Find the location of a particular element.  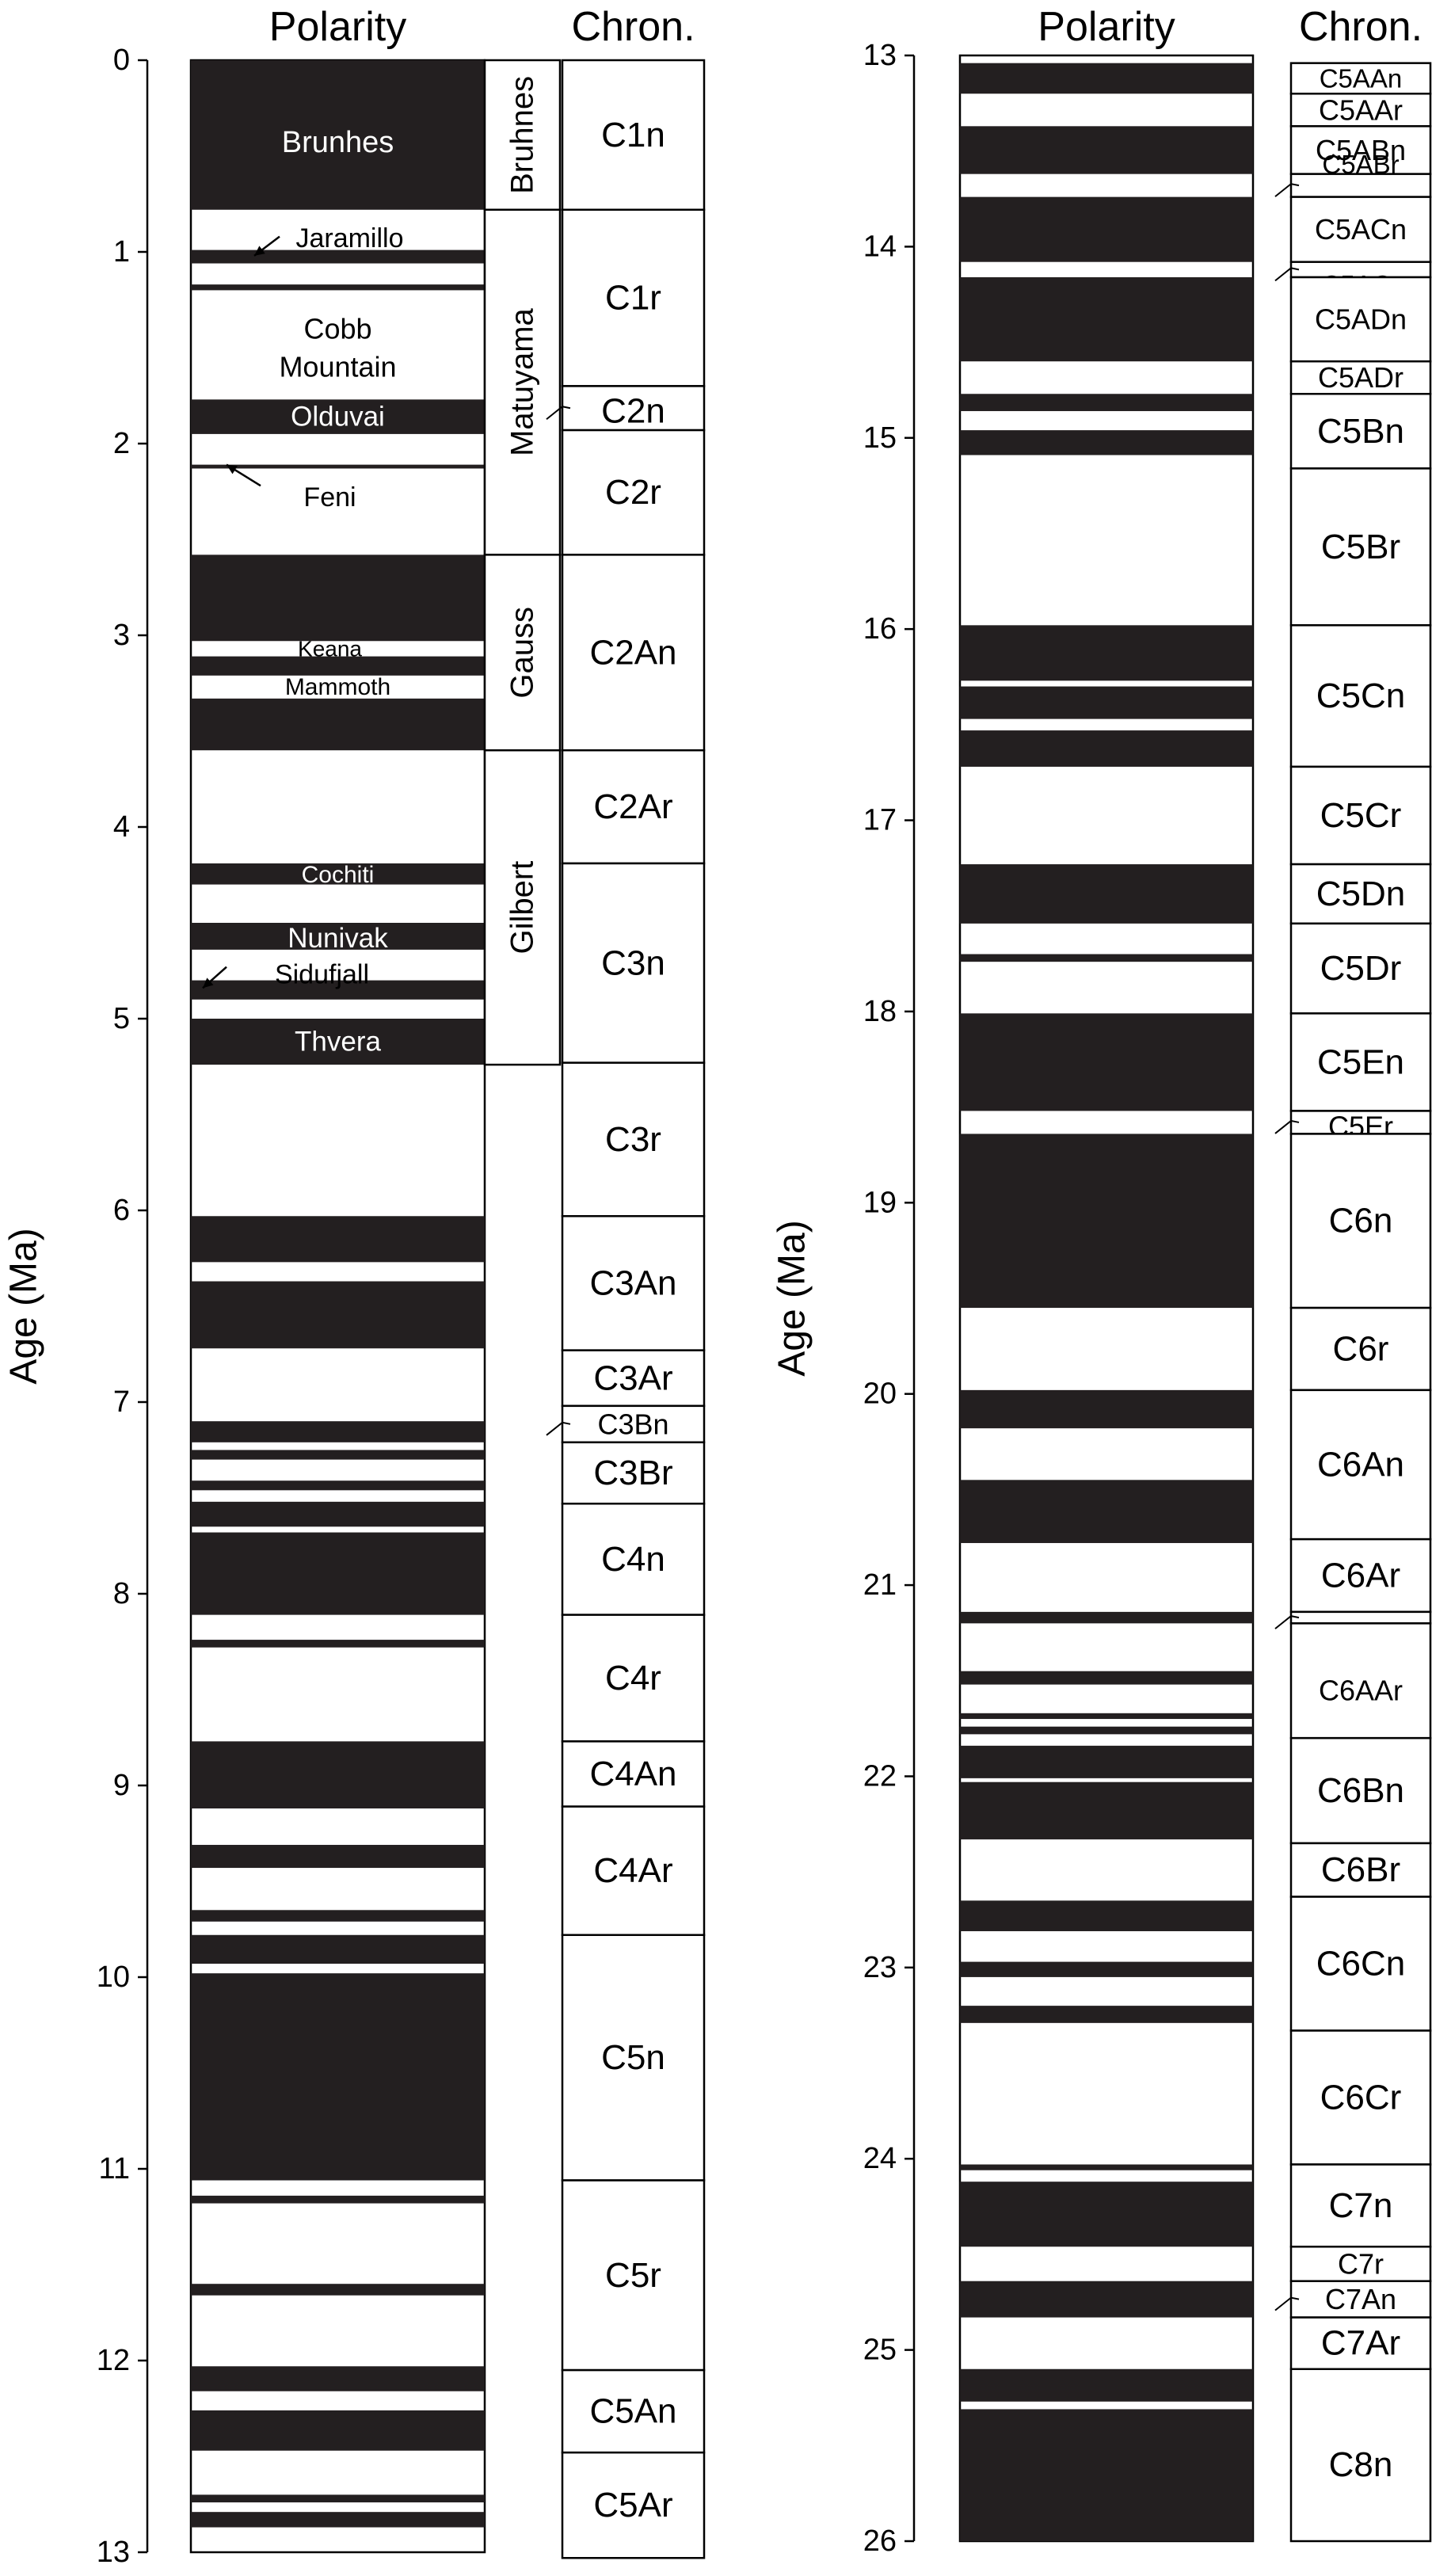

y-tick-label: 25 is located at coordinates (880, 2350).